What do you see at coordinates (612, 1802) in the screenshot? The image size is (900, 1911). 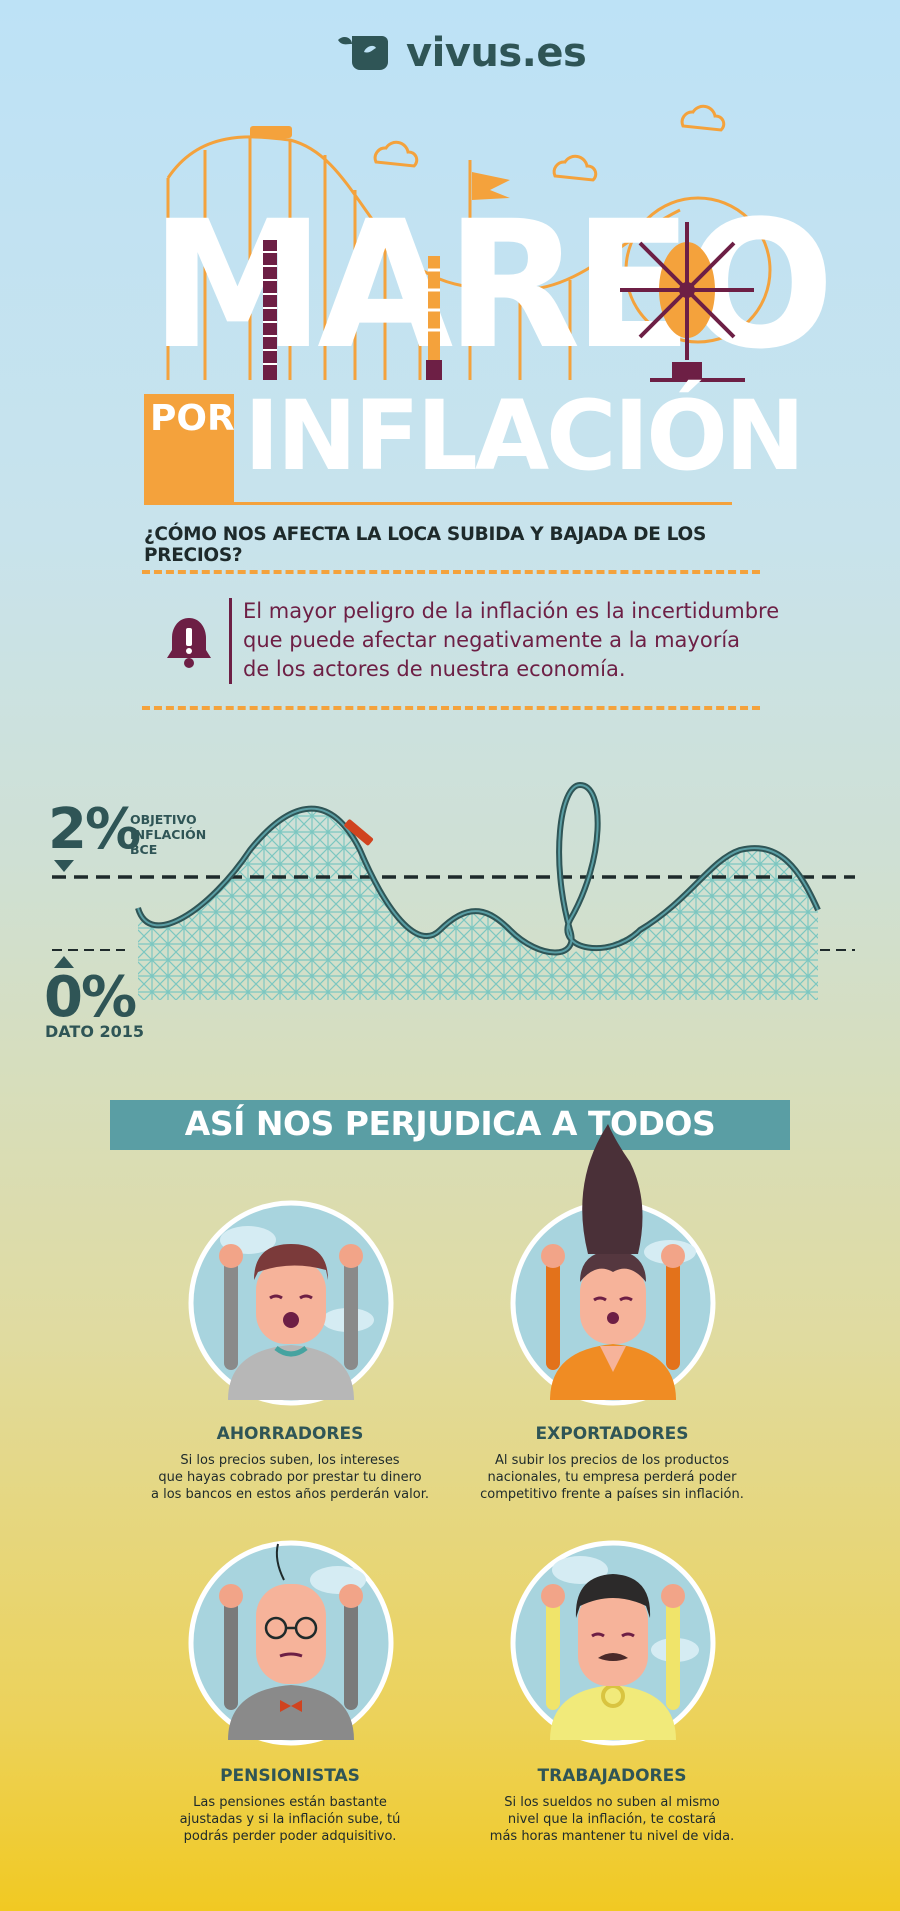 I see `group-desc-line: Si los sueldos no suben al mismo` at bounding box center [612, 1802].